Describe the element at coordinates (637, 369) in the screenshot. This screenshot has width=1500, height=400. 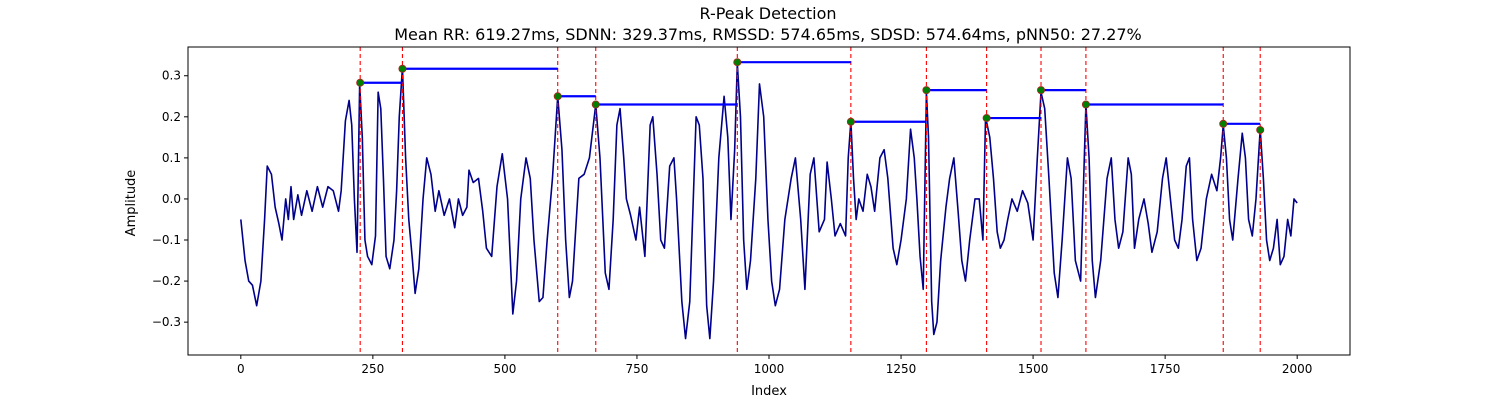
I see `x-tick-label-3: 750` at that location.